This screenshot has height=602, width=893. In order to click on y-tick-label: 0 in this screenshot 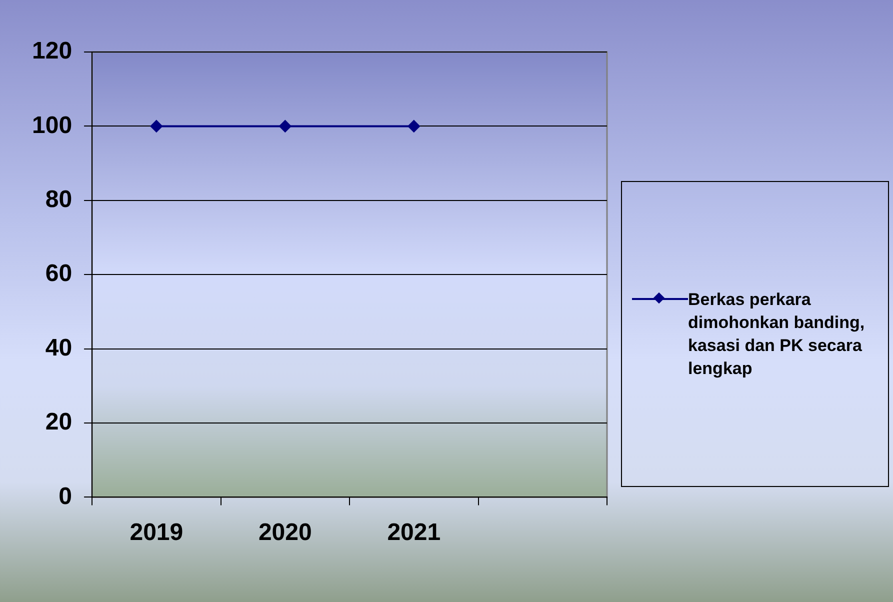, I will do `click(65, 496)`.